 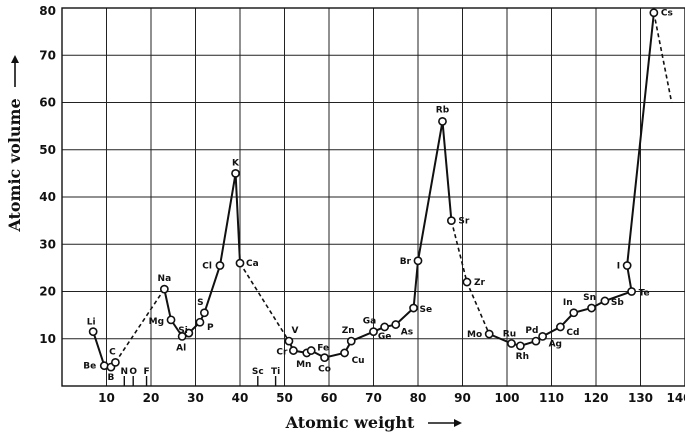 I want to click on data-point-ag, so click(x=542, y=336).